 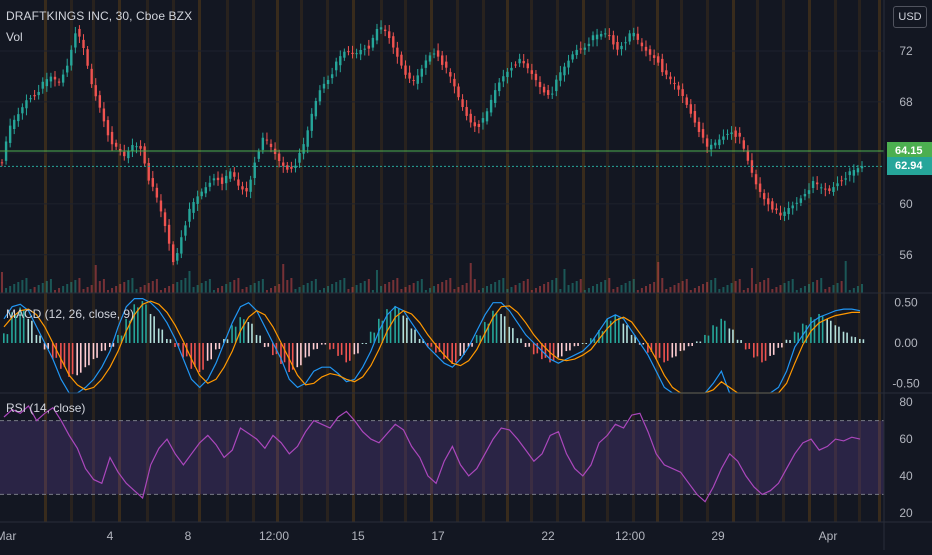 I want to click on x-tick-label: 4, so click(x=110, y=536).